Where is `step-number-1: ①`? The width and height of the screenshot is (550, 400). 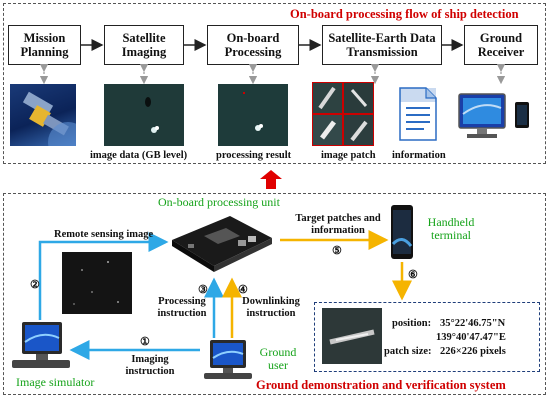
step-number-1: ① is located at coordinates (145, 342).